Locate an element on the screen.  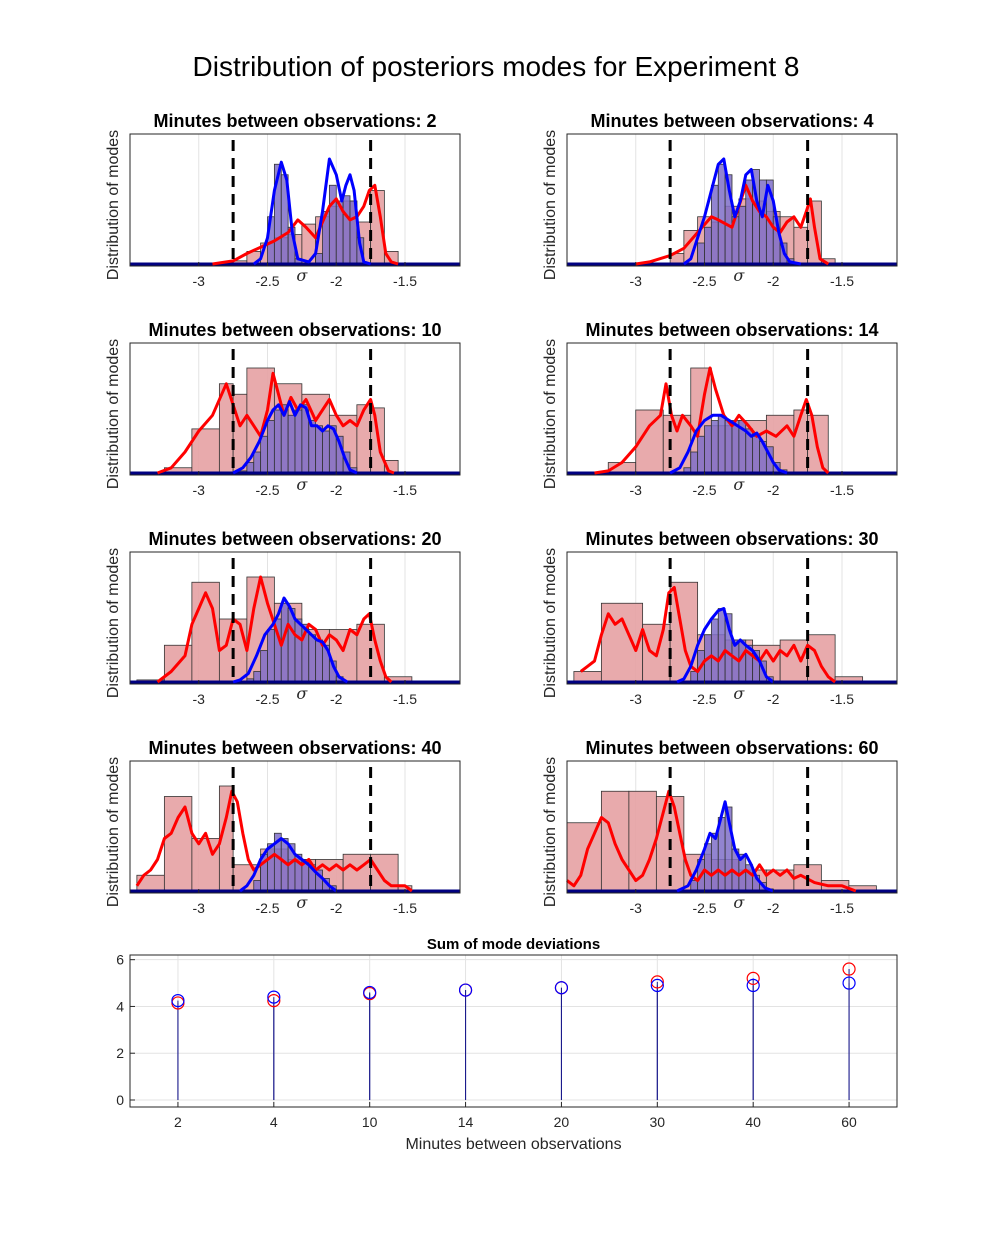
stem-plot-area is located at coordinates (513, 1031).